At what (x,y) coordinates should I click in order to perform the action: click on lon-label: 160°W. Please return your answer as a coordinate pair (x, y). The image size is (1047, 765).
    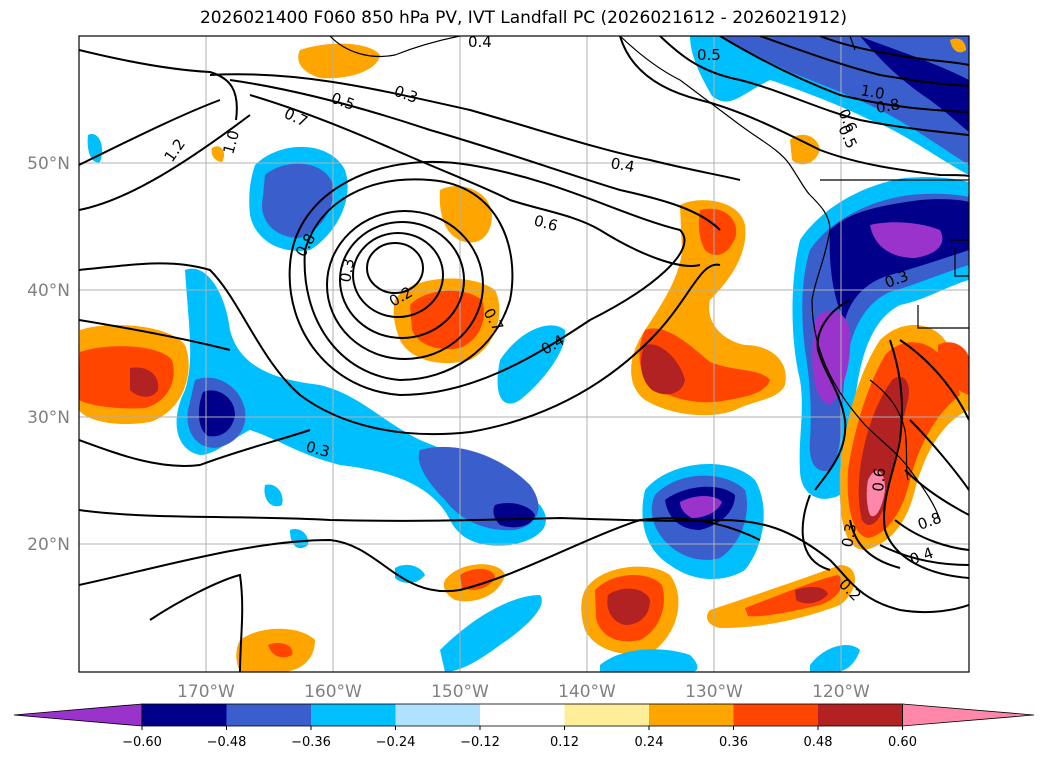
    Looking at the image, I should click on (333, 692).